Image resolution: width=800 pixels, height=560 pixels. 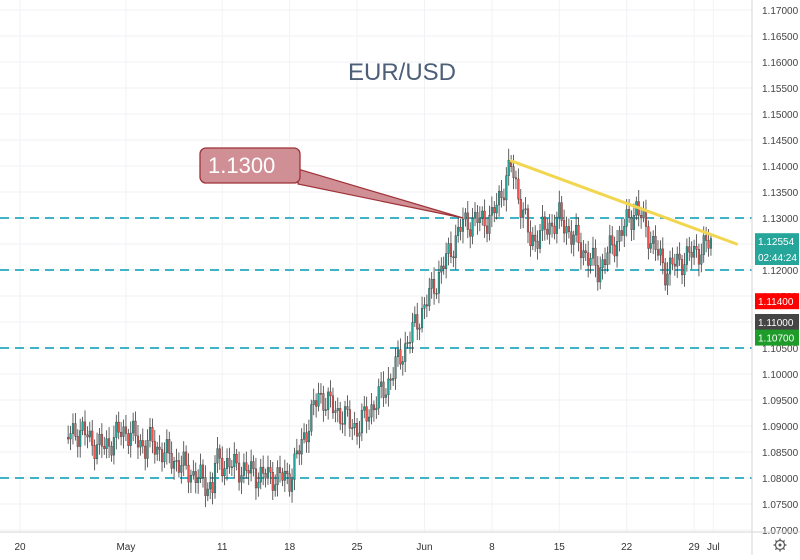 I want to click on price-tag: 1.11000, so click(x=777, y=322).